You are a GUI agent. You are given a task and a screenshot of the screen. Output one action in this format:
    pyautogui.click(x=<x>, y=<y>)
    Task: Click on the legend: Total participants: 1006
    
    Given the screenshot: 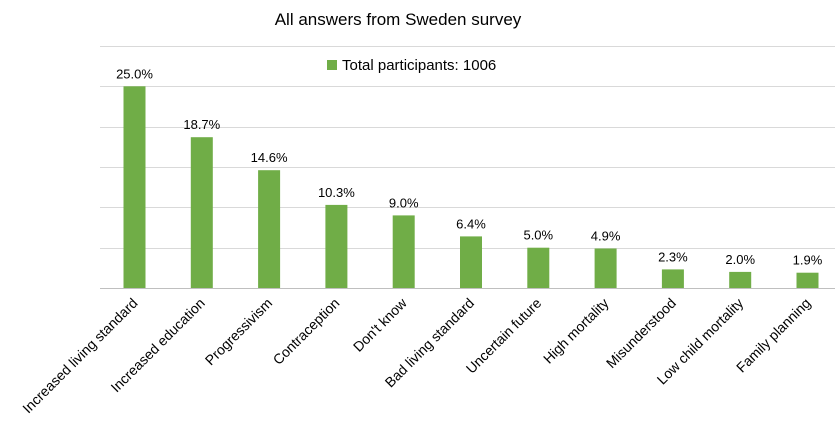 What is the action you would take?
    pyautogui.click(x=411, y=65)
    